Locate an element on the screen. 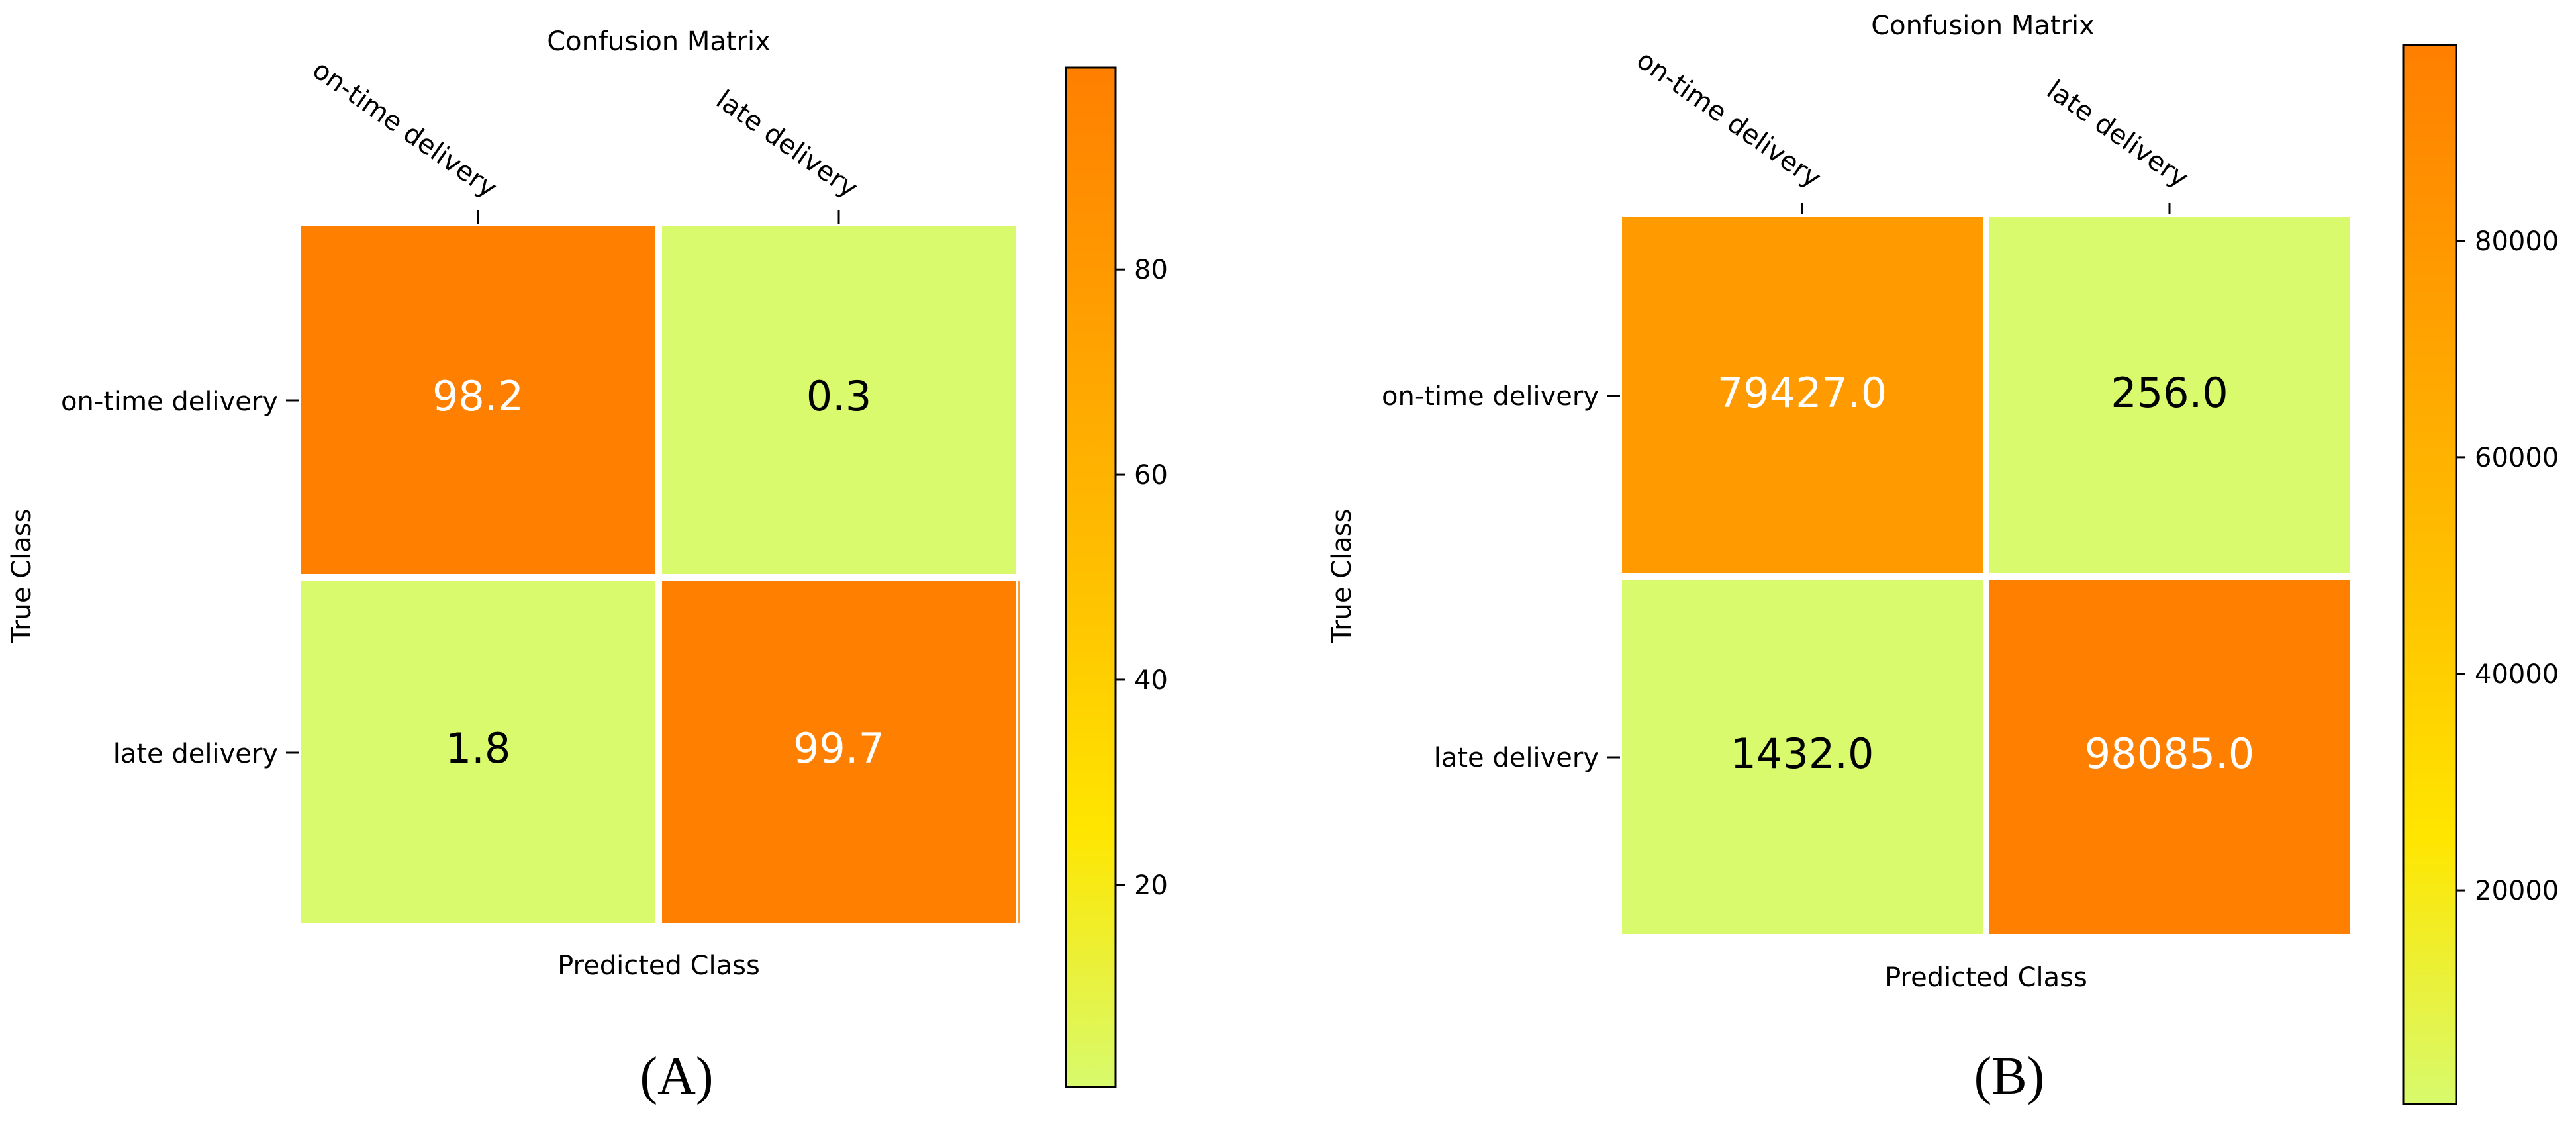 The width and height of the screenshot is (2576, 1122). panel-a-colorbar-tick-label-2: 60 is located at coordinates (1151, 475).